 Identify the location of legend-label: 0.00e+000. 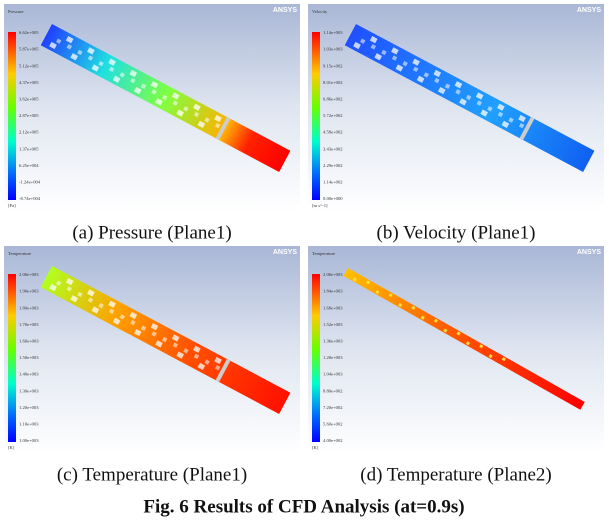
(333, 198).